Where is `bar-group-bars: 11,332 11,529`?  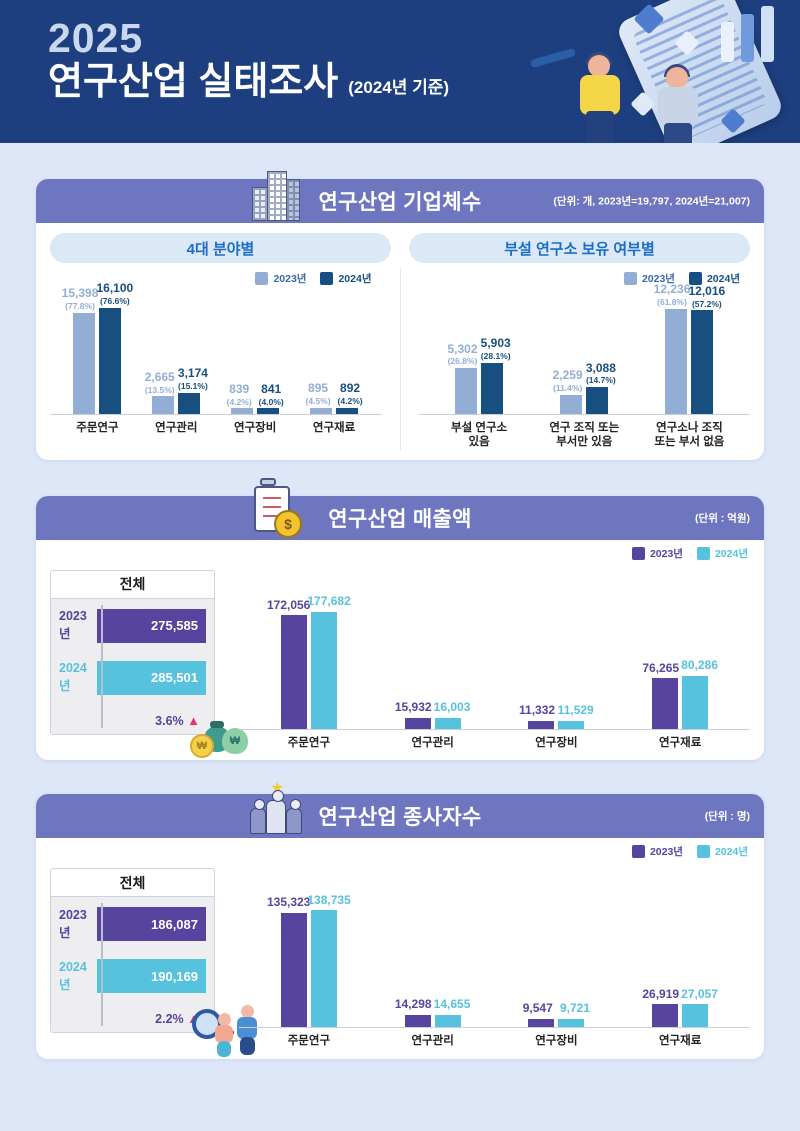
bar-group-bars: 11,332 11,529 is located at coordinates (556, 664).